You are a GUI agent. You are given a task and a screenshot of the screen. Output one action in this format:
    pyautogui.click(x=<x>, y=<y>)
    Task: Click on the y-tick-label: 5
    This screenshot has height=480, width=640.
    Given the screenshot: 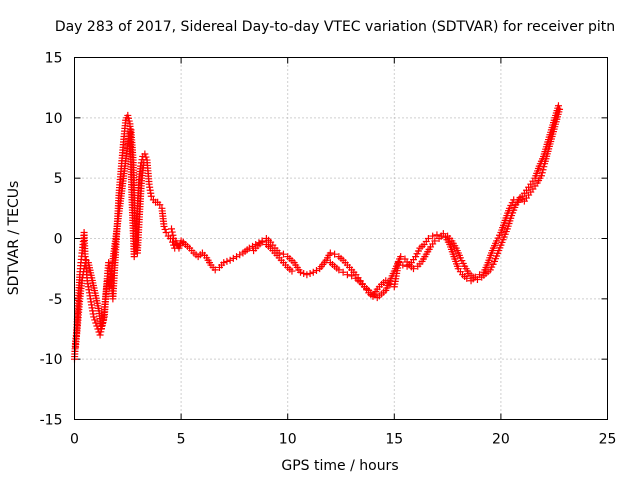 What is the action you would take?
    pyautogui.click(x=58, y=179)
    